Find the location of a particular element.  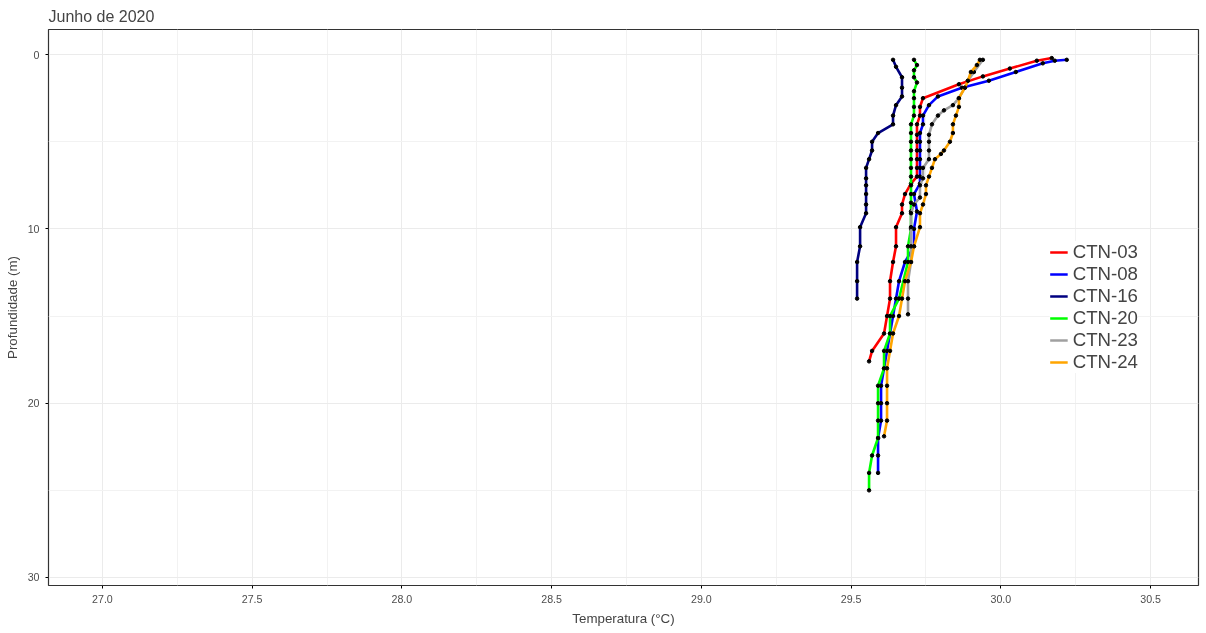

legend-label: CTN-16 is located at coordinates (1105, 296).